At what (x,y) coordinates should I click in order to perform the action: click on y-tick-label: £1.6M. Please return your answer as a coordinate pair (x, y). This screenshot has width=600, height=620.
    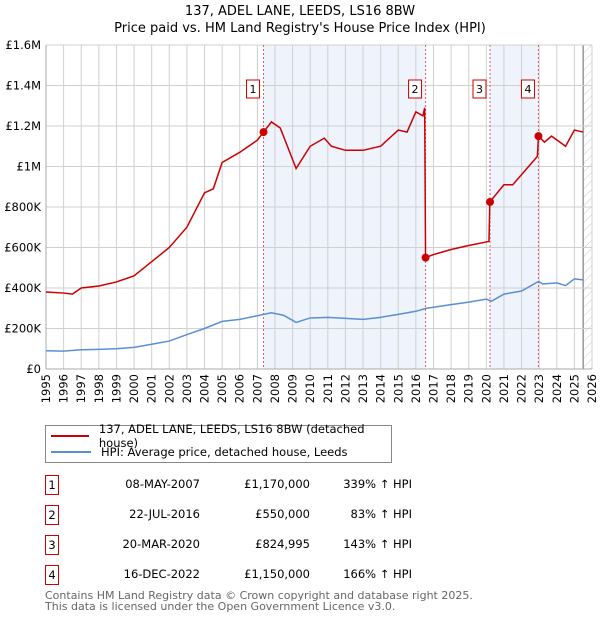
    Looking at the image, I should click on (23, 45).